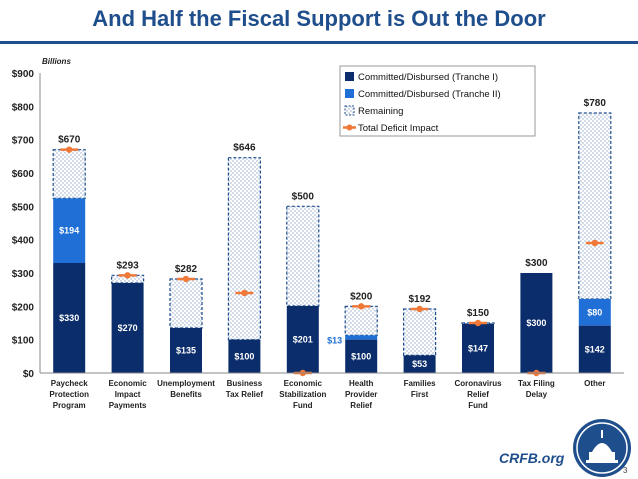  What do you see at coordinates (349, 110) in the screenshot?
I see `legend-swatch-remaining` at bounding box center [349, 110].